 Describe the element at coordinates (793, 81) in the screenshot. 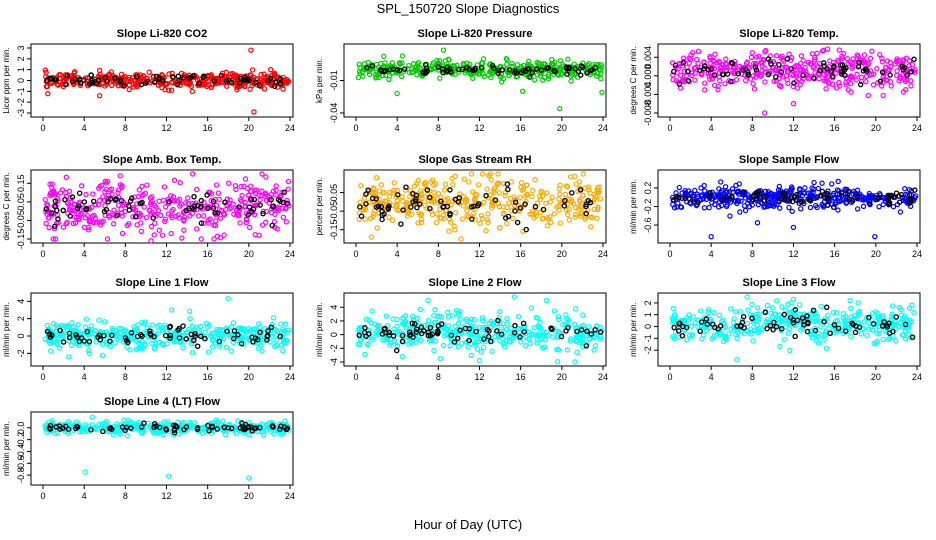

I see `scatter-points` at that location.